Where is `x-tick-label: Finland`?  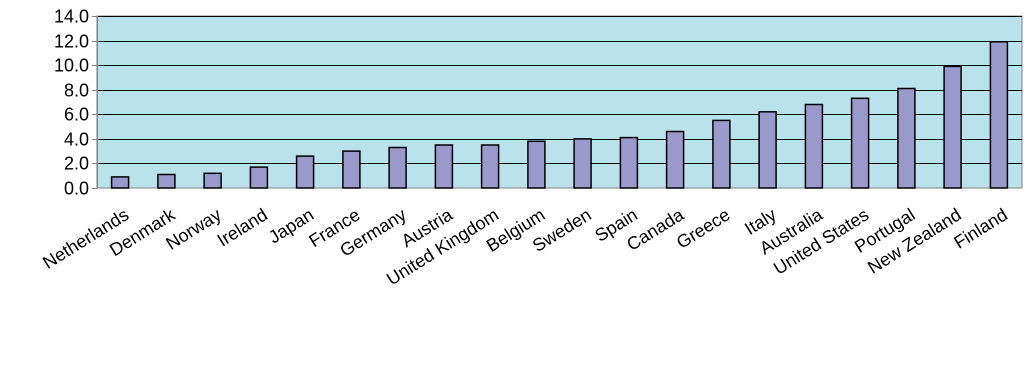 x-tick-label: Finland is located at coordinates (980, 228).